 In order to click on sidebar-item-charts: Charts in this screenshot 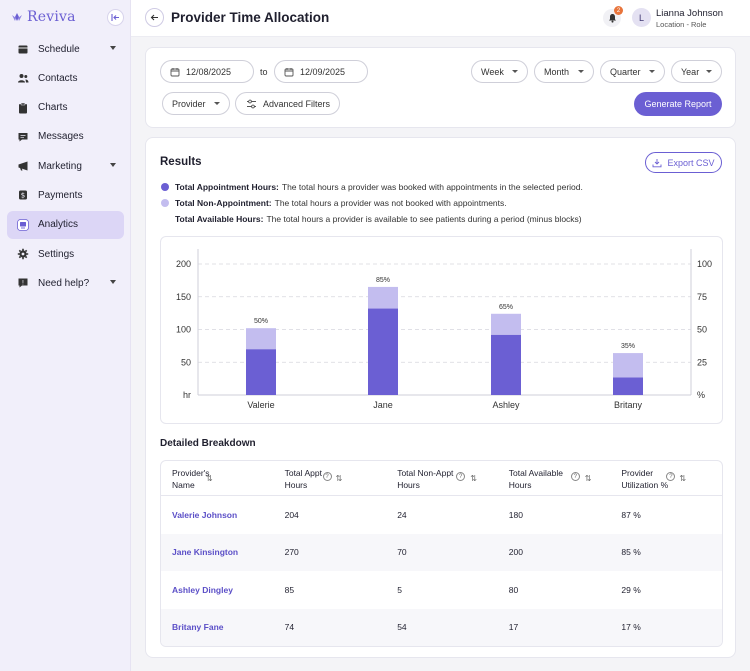, I will do `click(65, 108)`.